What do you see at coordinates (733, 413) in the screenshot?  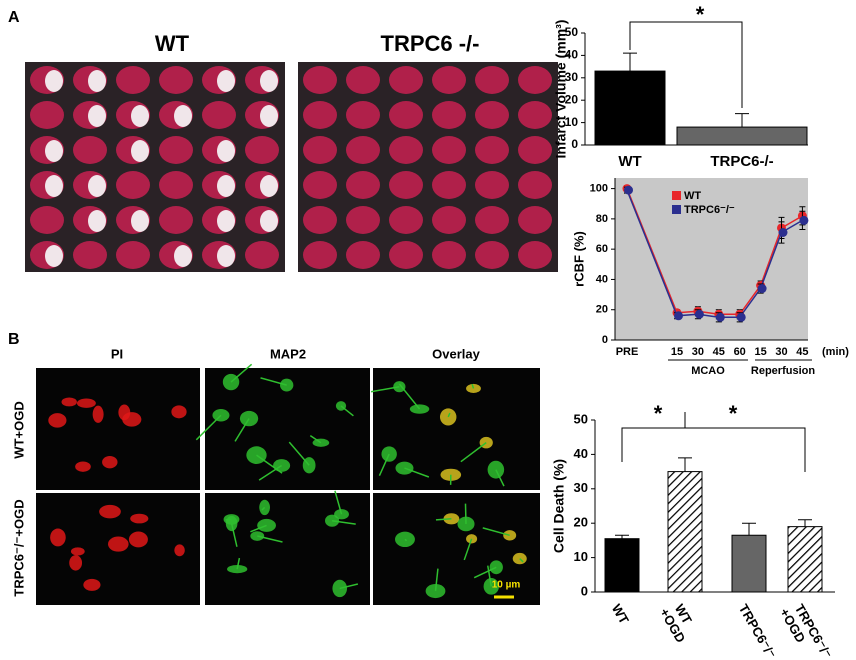 I see `significance: *` at bounding box center [733, 413].